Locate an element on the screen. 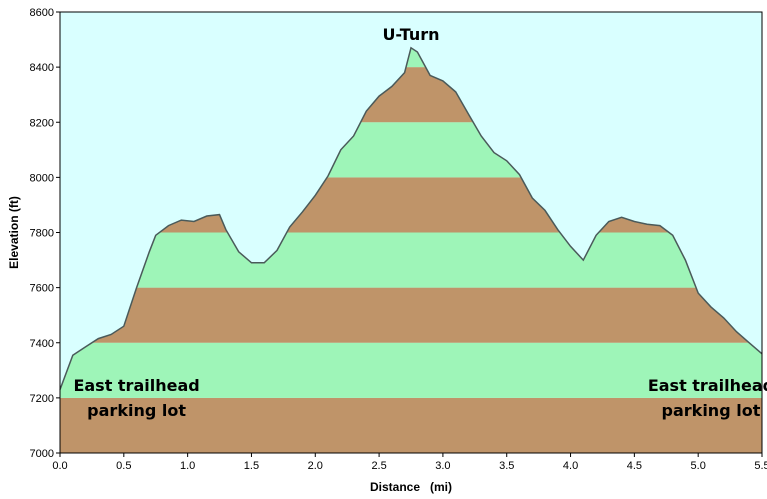 Image resolution: width=767 pixels, height=499 pixels. y-tick-label: 7600 is located at coordinates (42, 289).